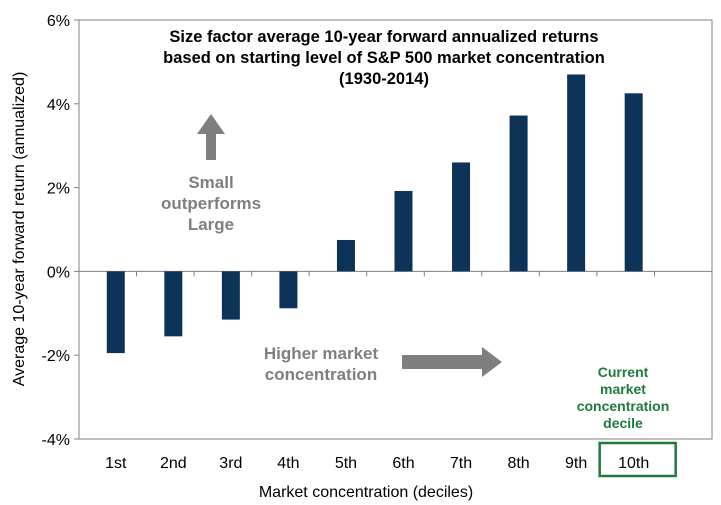 The image size is (721, 505). What do you see at coordinates (288, 463) in the screenshot?
I see `x-tick-label: 4th` at bounding box center [288, 463].